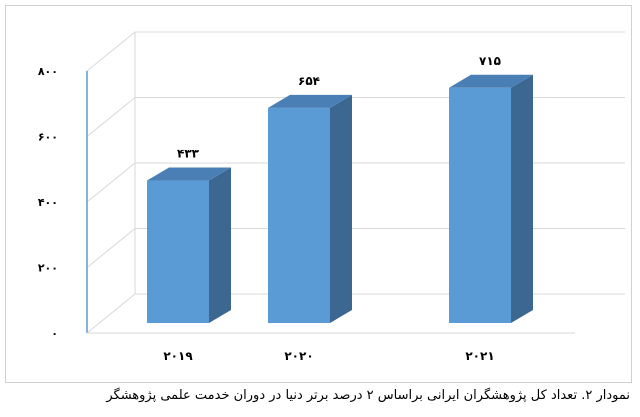  What do you see at coordinates (298, 356) in the screenshot?
I see `x-tick-label: ۲۰۲۰` at bounding box center [298, 356].